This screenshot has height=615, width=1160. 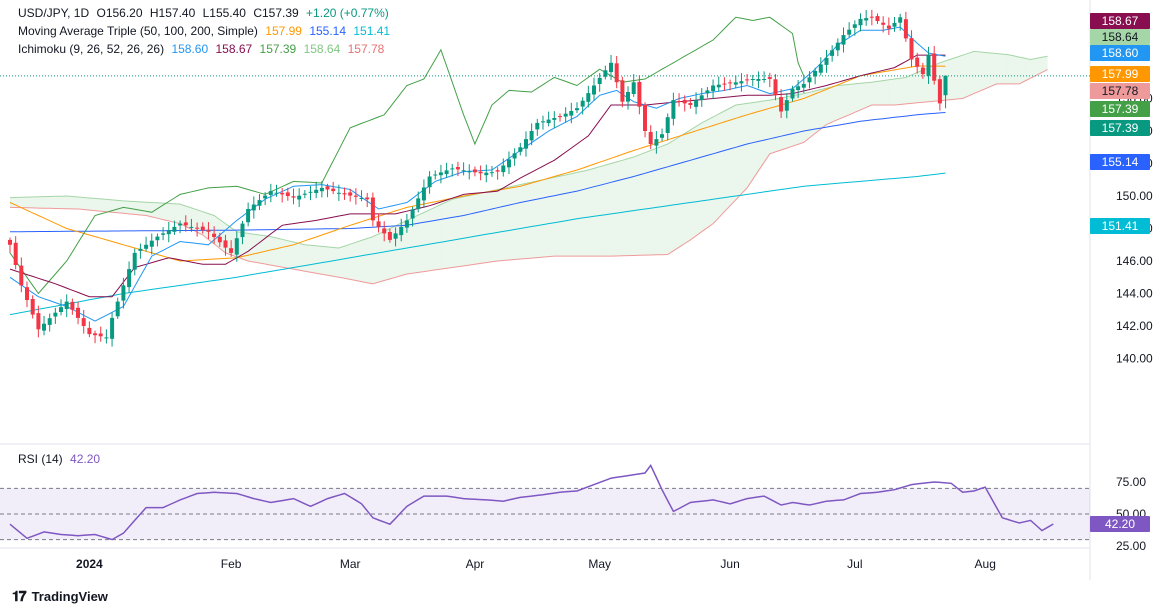 What do you see at coordinates (729, 564) in the screenshot?
I see `time-tick-label: Jun` at bounding box center [729, 564].